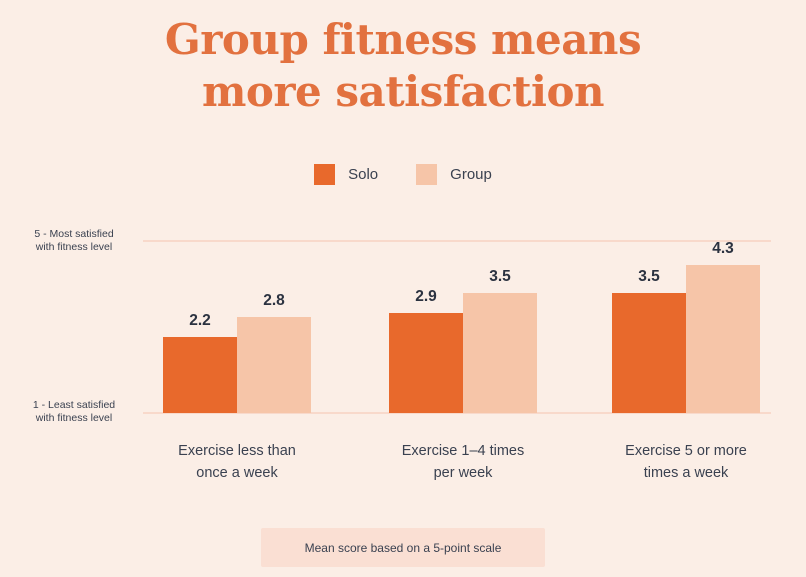 This screenshot has height=577, width=806. What do you see at coordinates (723, 248) in the screenshot?
I see `bar-value-group-2: 4.3` at bounding box center [723, 248].